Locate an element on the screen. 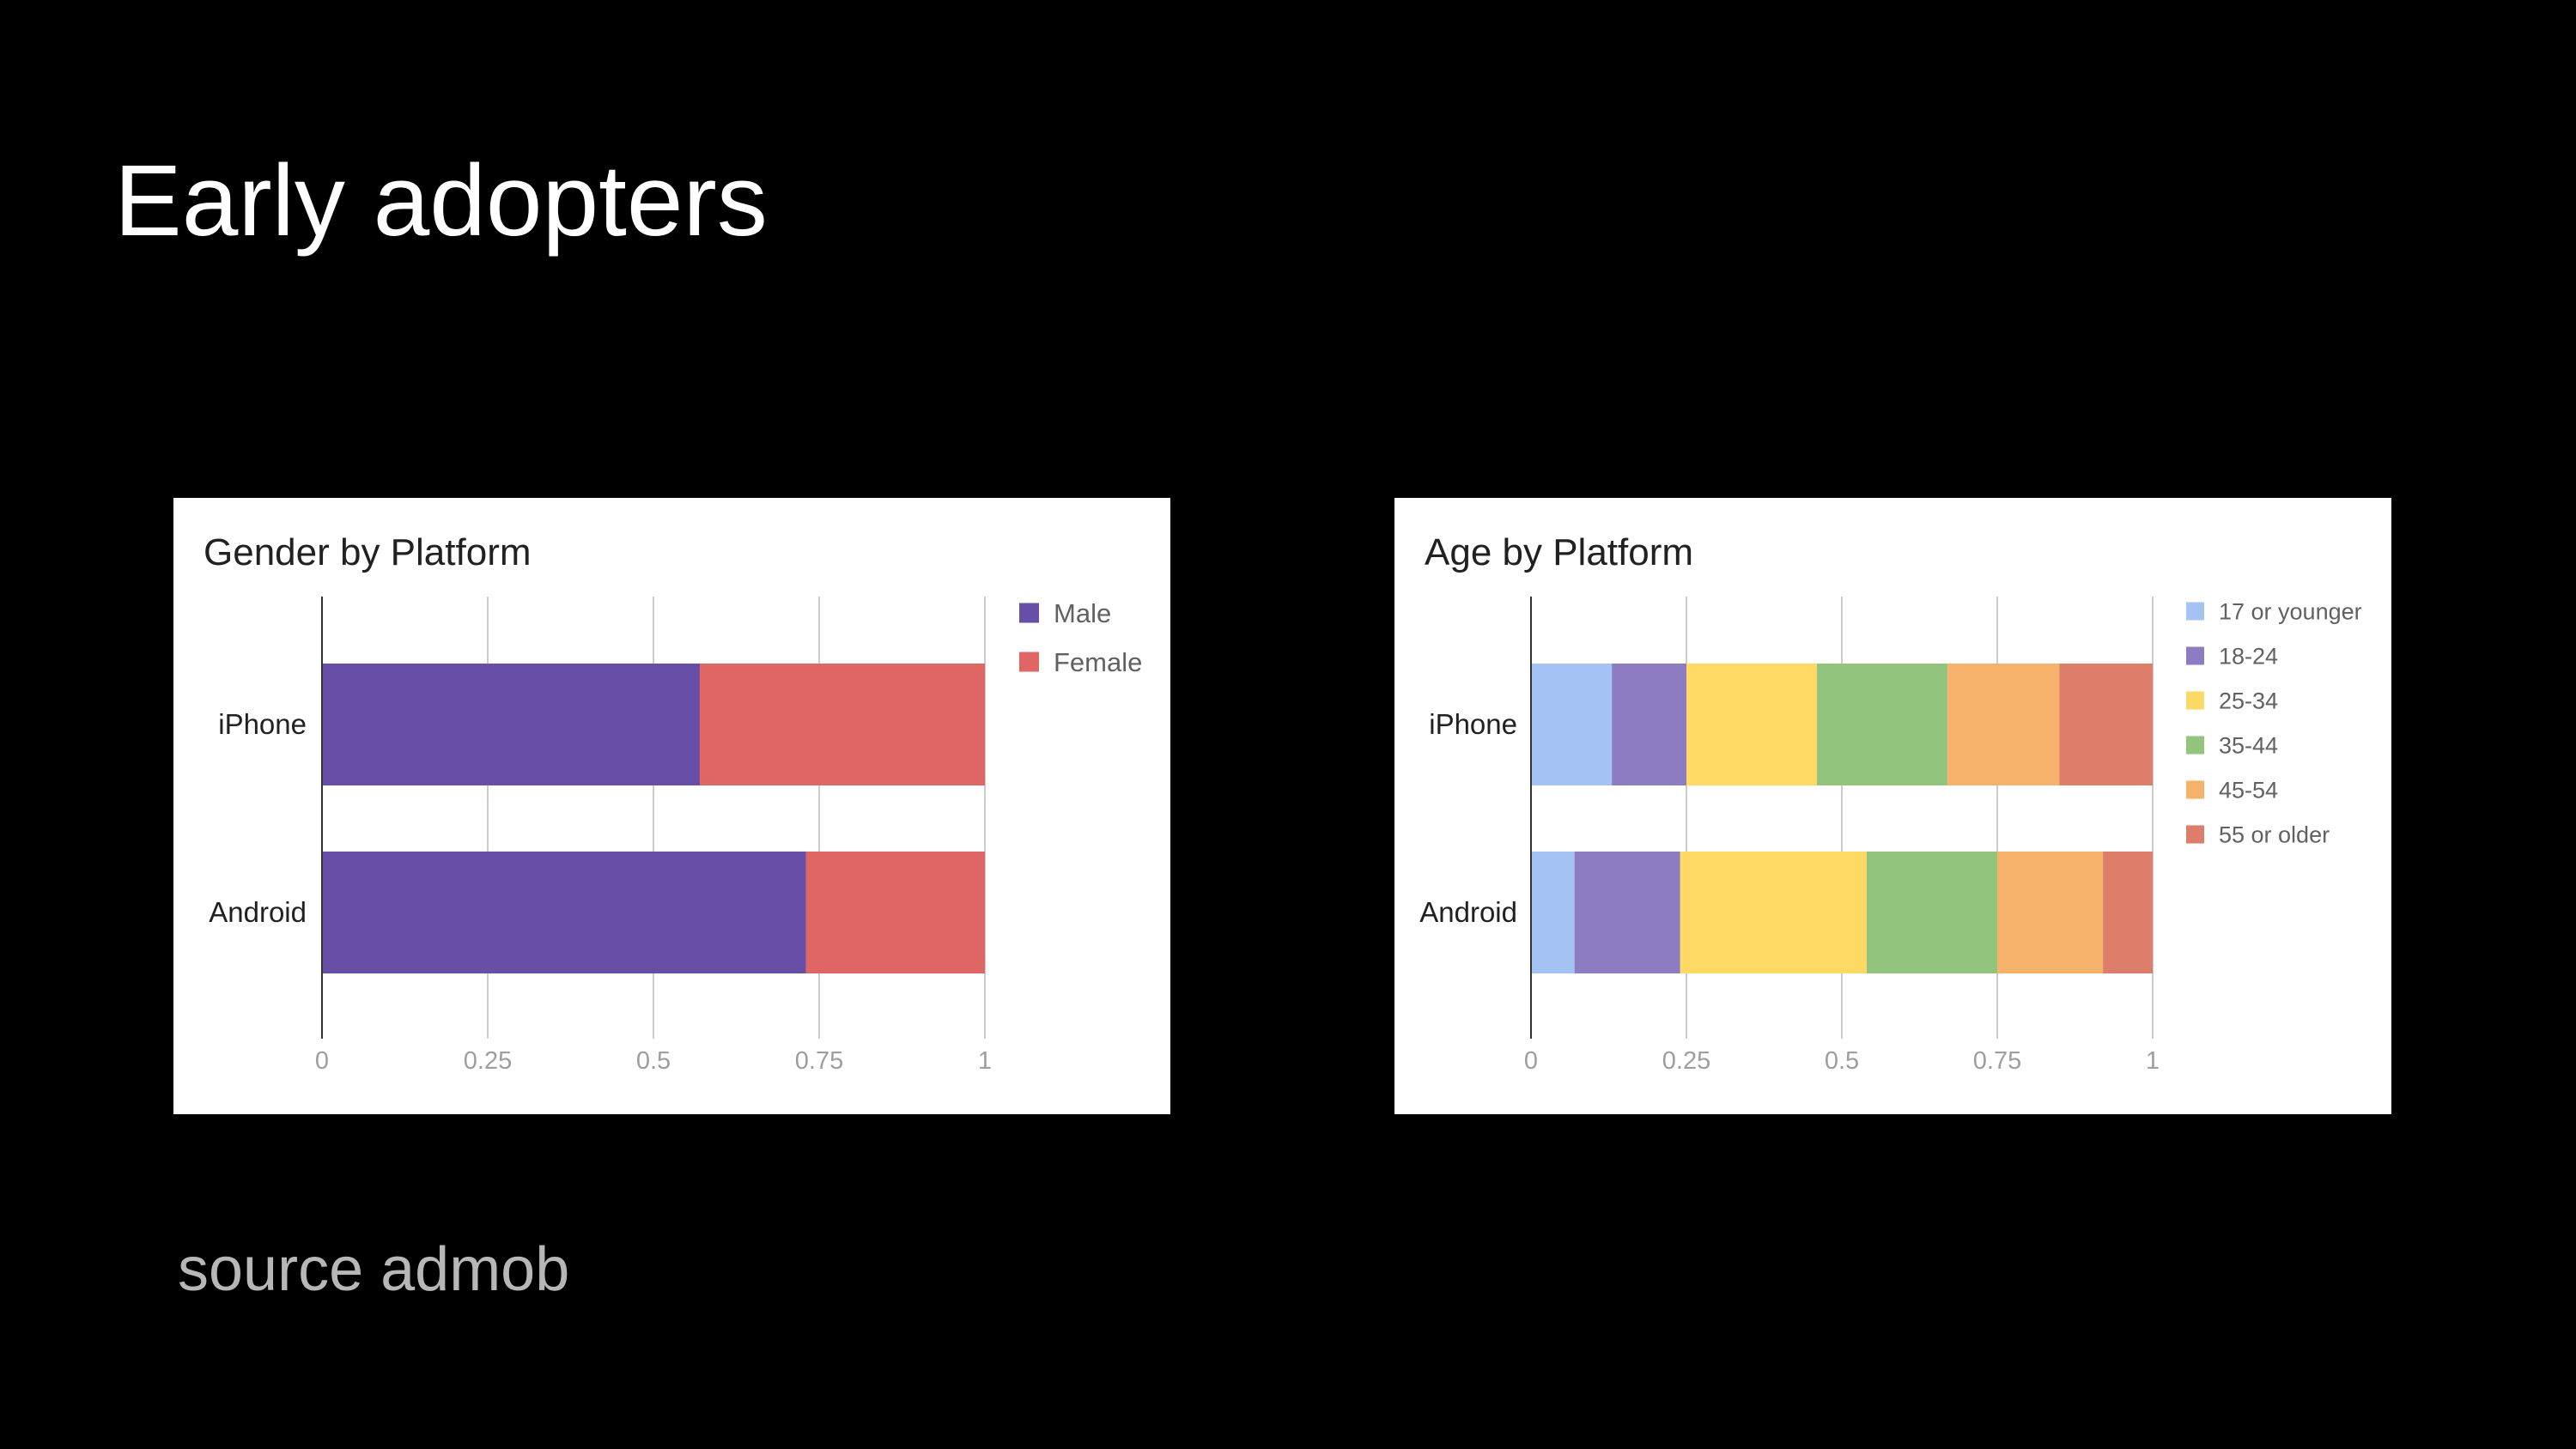 The height and width of the screenshot is (1449, 2576). bar-android-17-or-younger is located at coordinates (1553, 912).